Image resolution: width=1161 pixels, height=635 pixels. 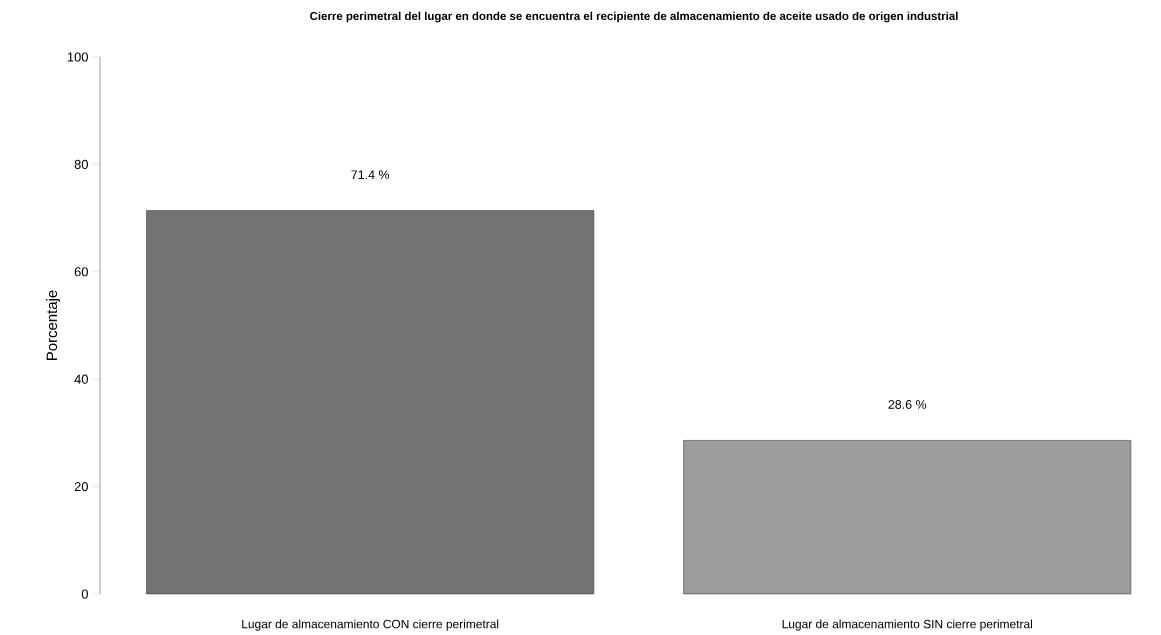 I want to click on x-tick-label: Lugar de almacenamiento SIN cierre perimetral, so click(x=907, y=625).